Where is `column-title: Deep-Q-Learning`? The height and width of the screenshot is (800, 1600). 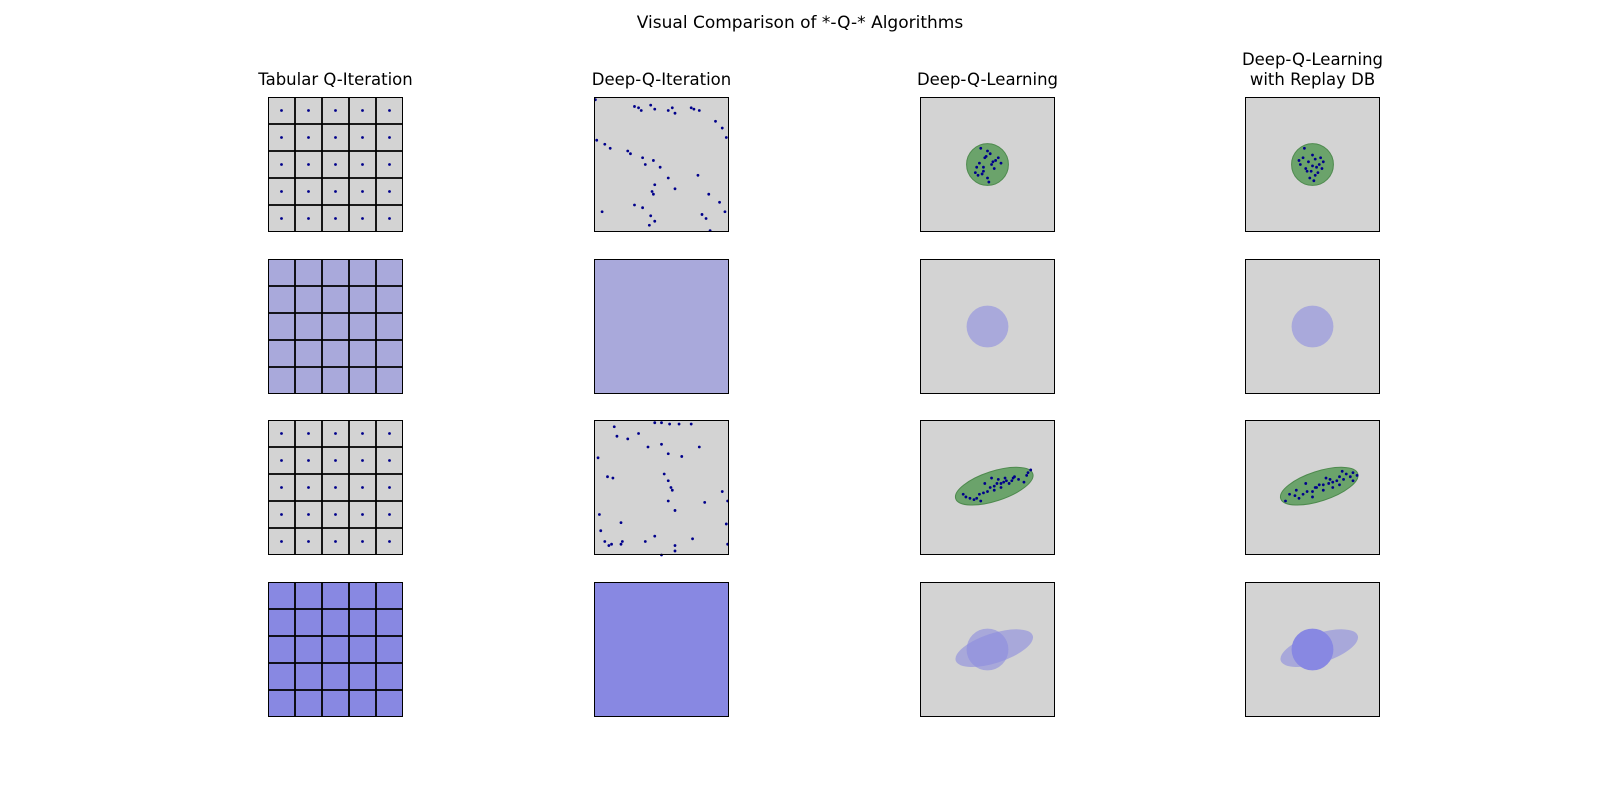 column-title: Deep-Q-Learning is located at coordinates (987, 79).